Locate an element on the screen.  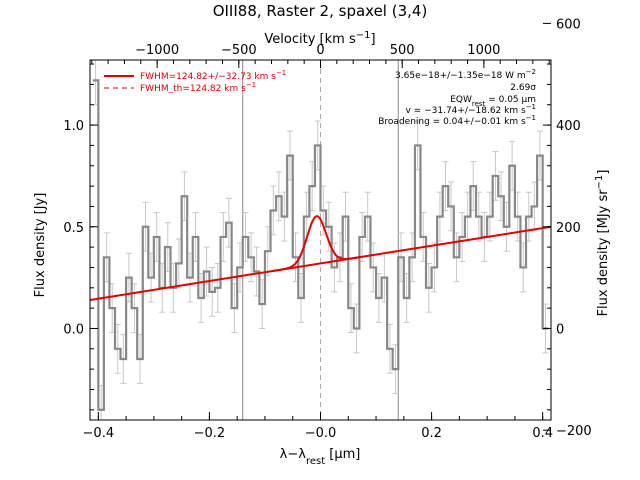
right-tick-label: 400 is located at coordinates (568, 126).